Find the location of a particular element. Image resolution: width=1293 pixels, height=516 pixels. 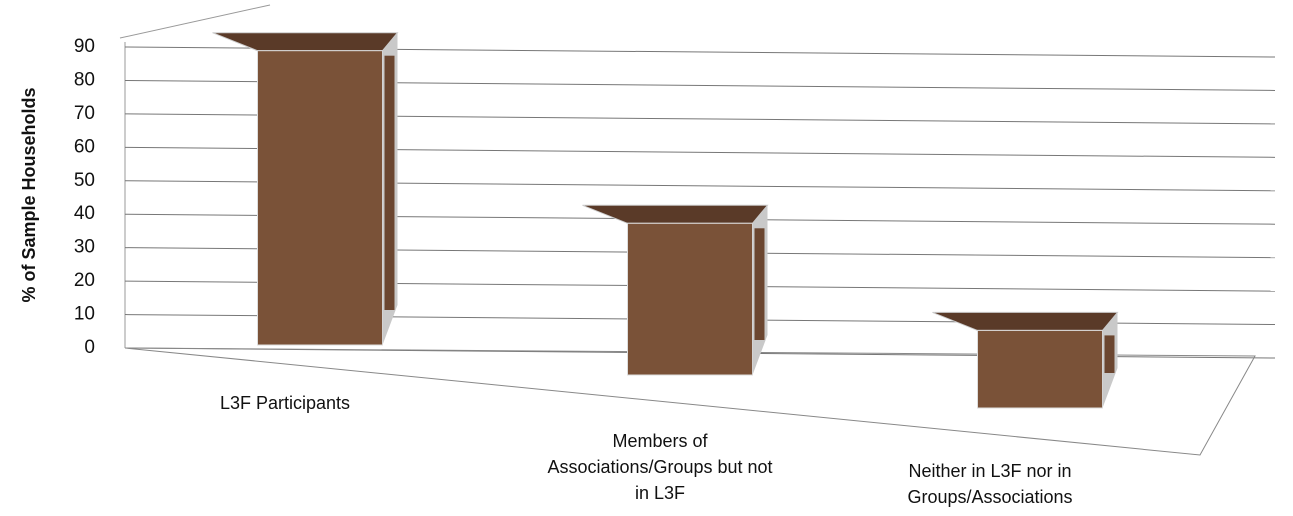

wall-top is located at coordinates (195, 21).